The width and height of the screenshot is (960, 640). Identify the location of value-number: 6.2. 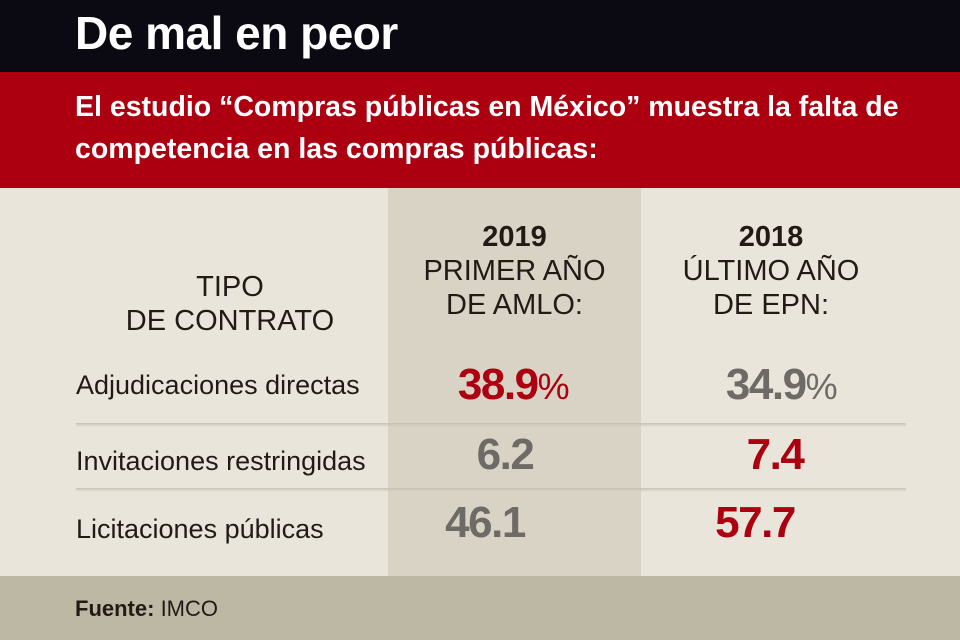
(505, 454).